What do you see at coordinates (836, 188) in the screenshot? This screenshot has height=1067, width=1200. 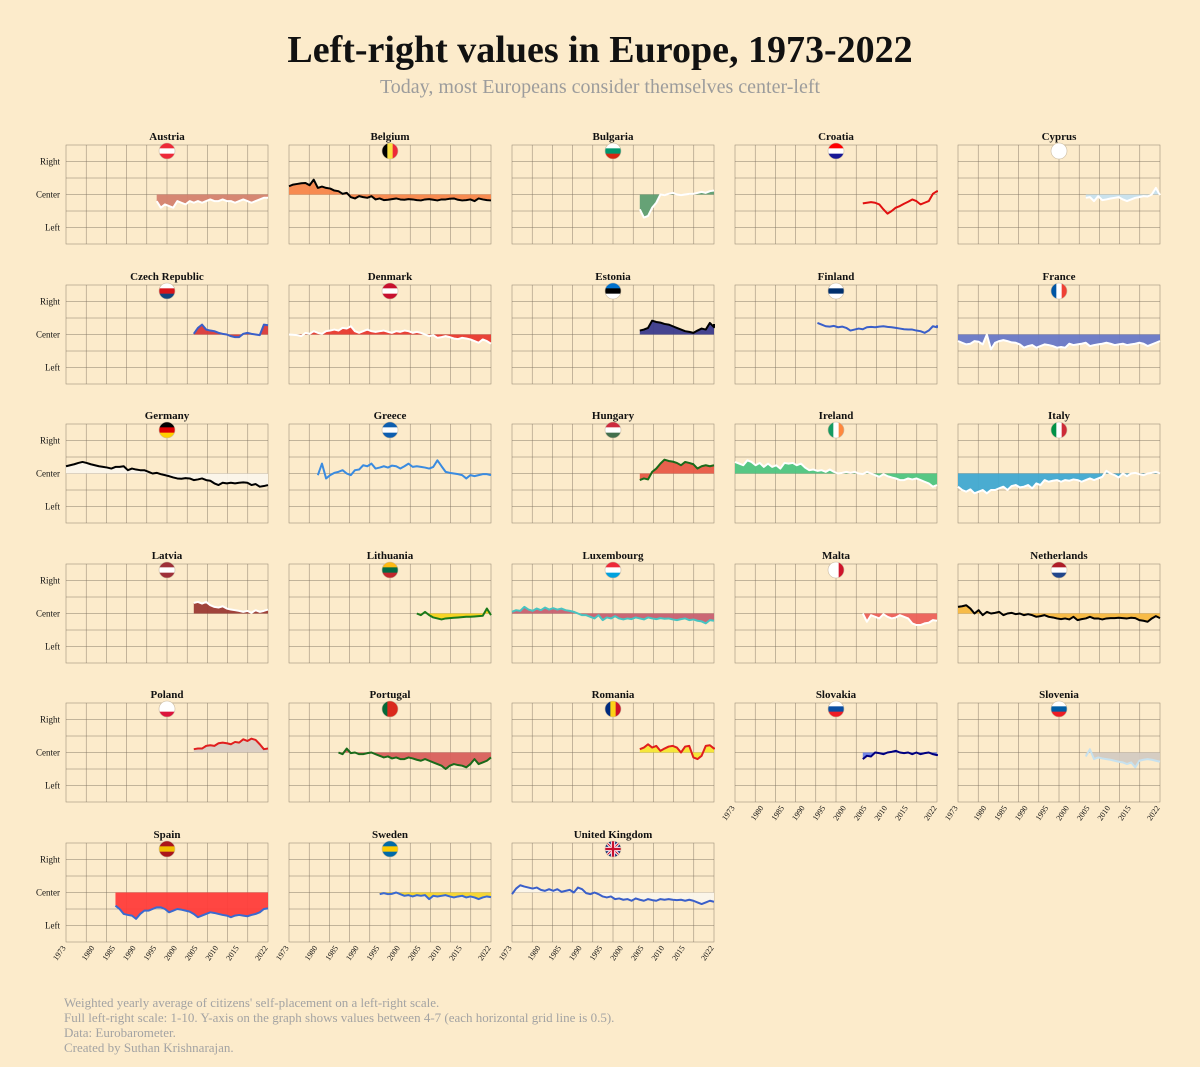 I see `country-panel: Croatia` at bounding box center [836, 188].